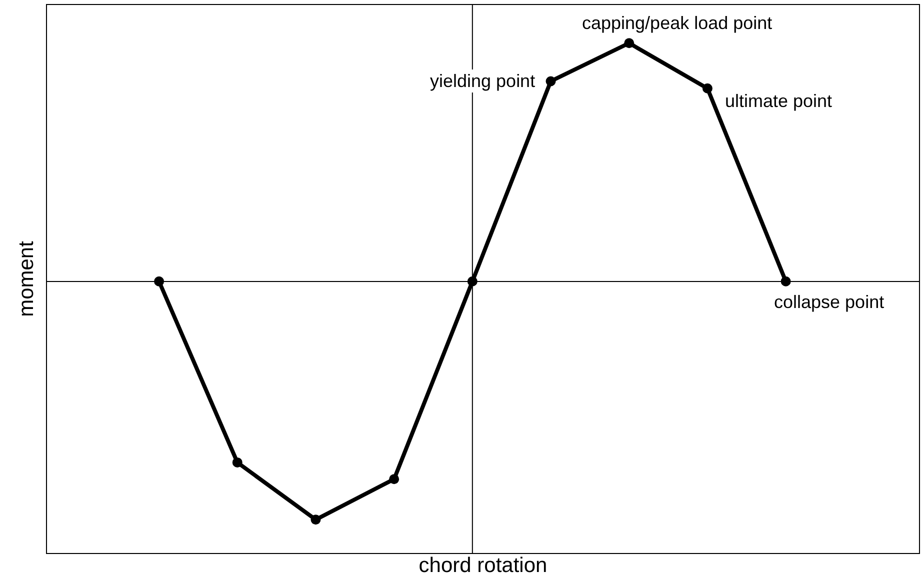  I want to click on annotation: ultimate point, so click(778, 101).